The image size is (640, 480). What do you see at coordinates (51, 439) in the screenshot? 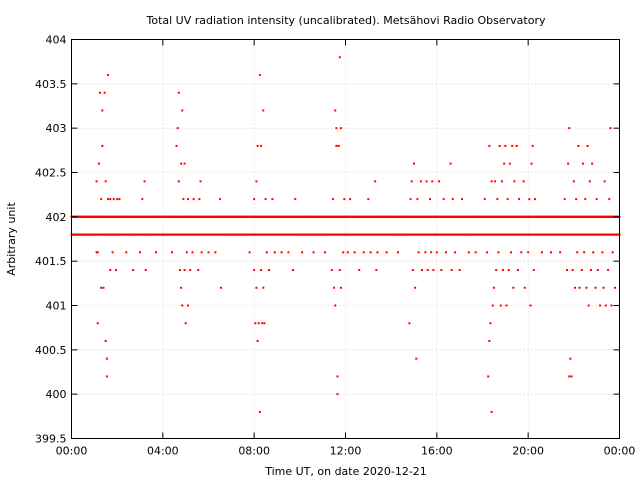
I see `y-tick-label: 399.5` at bounding box center [51, 439].